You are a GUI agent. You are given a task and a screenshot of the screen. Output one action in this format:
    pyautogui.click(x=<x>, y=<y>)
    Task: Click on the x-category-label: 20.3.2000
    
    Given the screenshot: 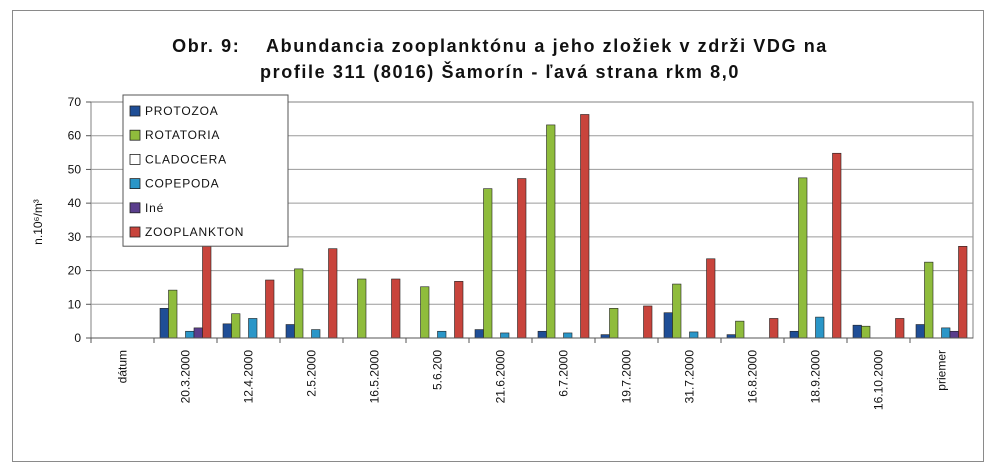 What is the action you would take?
    pyautogui.click(x=186, y=377)
    